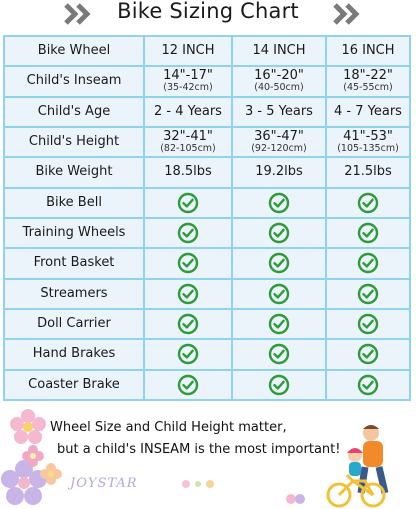 Image resolution: width=416 pixels, height=509 pixels. Describe the element at coordinates (188, 51) in the screenshot. I see `column-header-wheel-size: 12 INCH` at that location.